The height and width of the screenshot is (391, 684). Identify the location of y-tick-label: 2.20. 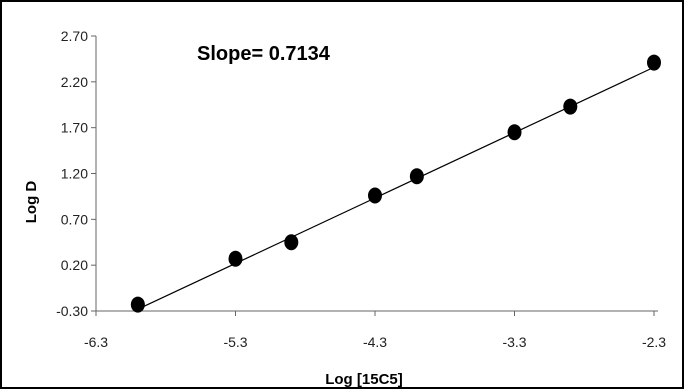
(74, 82).